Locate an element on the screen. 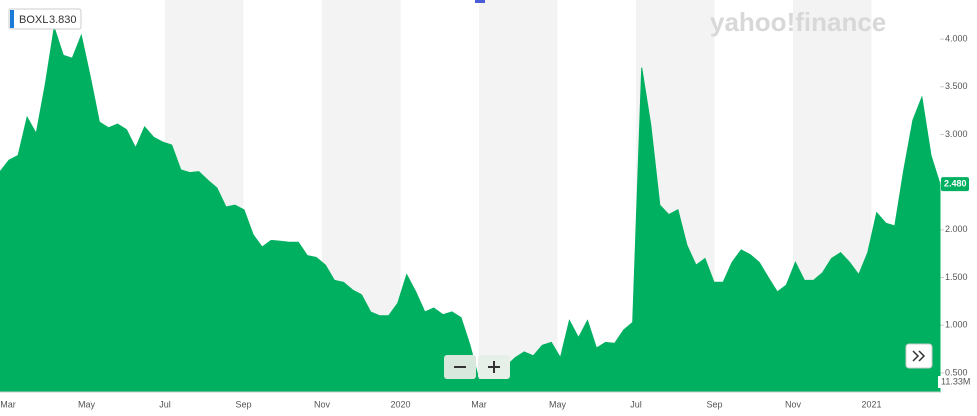  ticker-swatch is located at coordinates (12, 19).